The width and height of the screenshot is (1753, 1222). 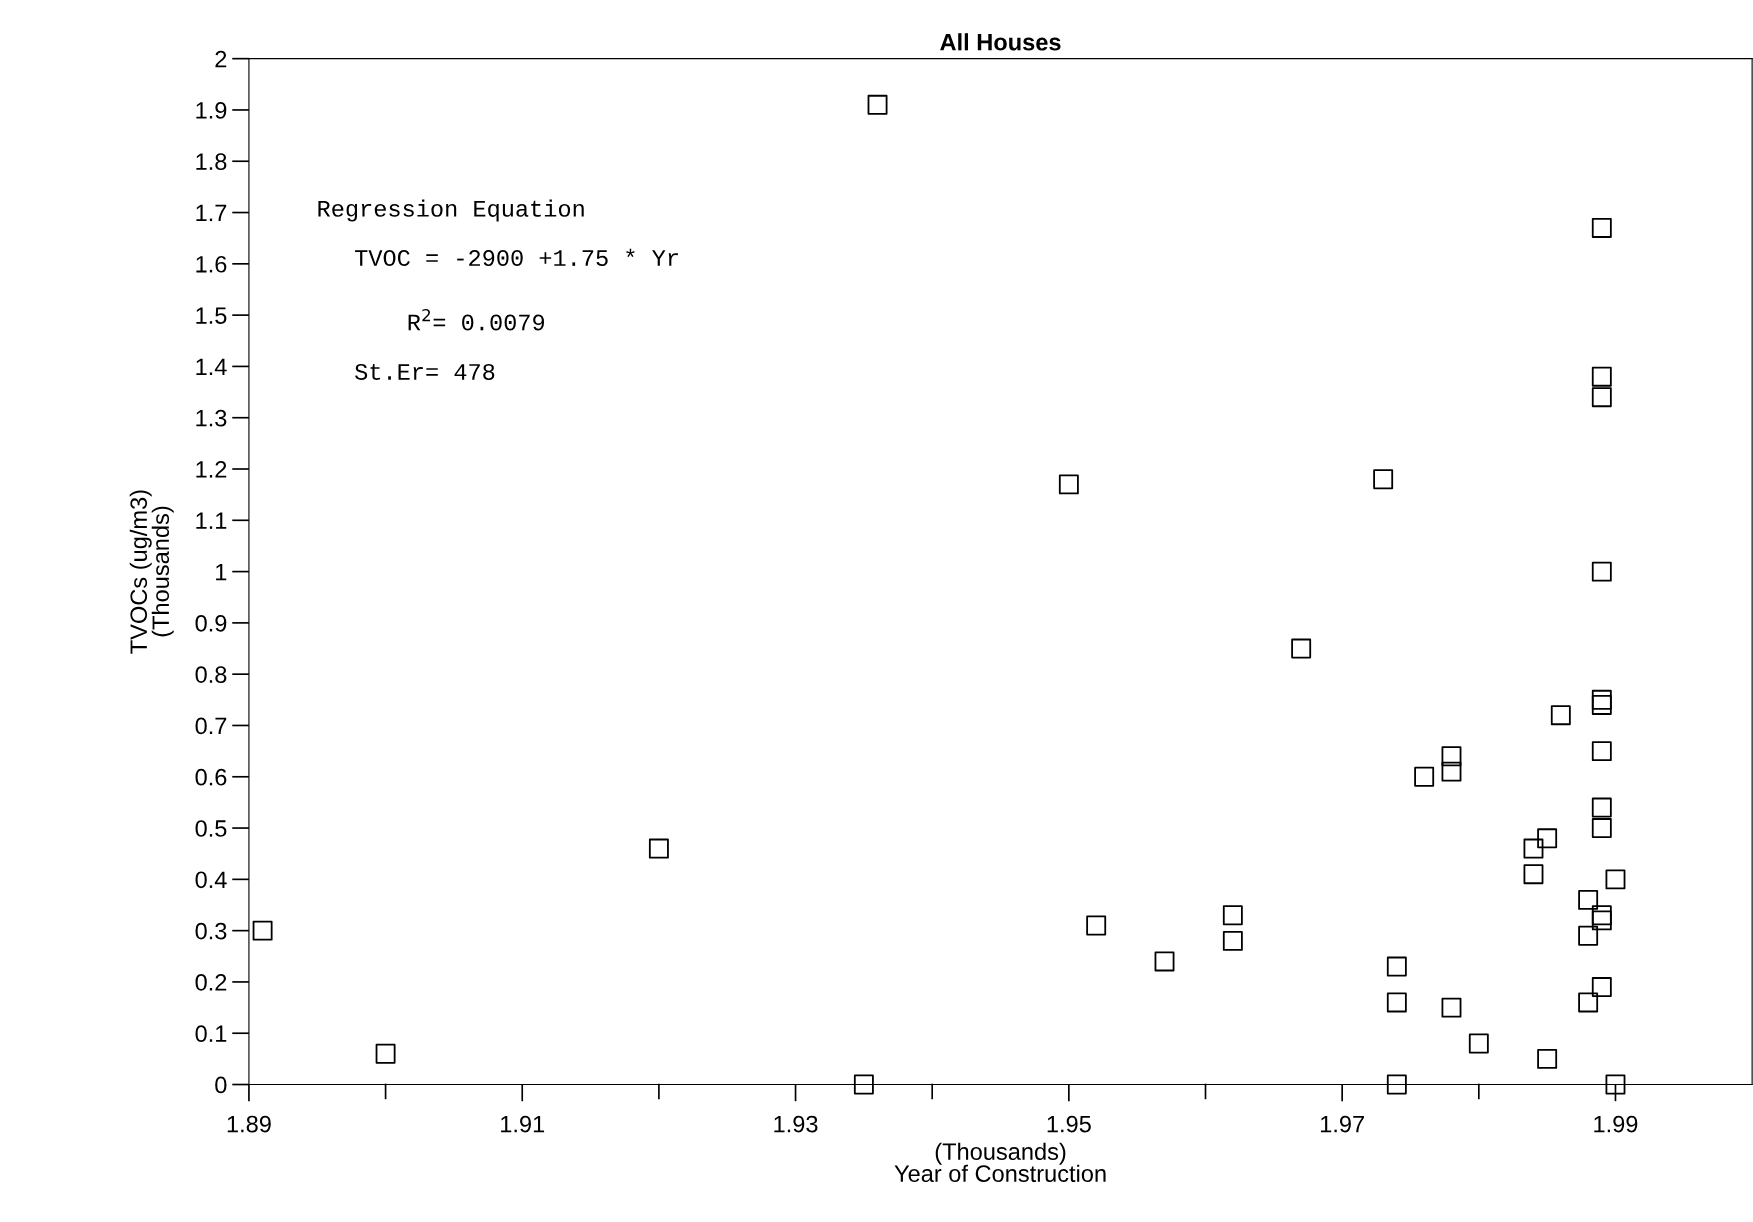 I want to click on y-tick-label: 1.8, so click(x=211, y=162).